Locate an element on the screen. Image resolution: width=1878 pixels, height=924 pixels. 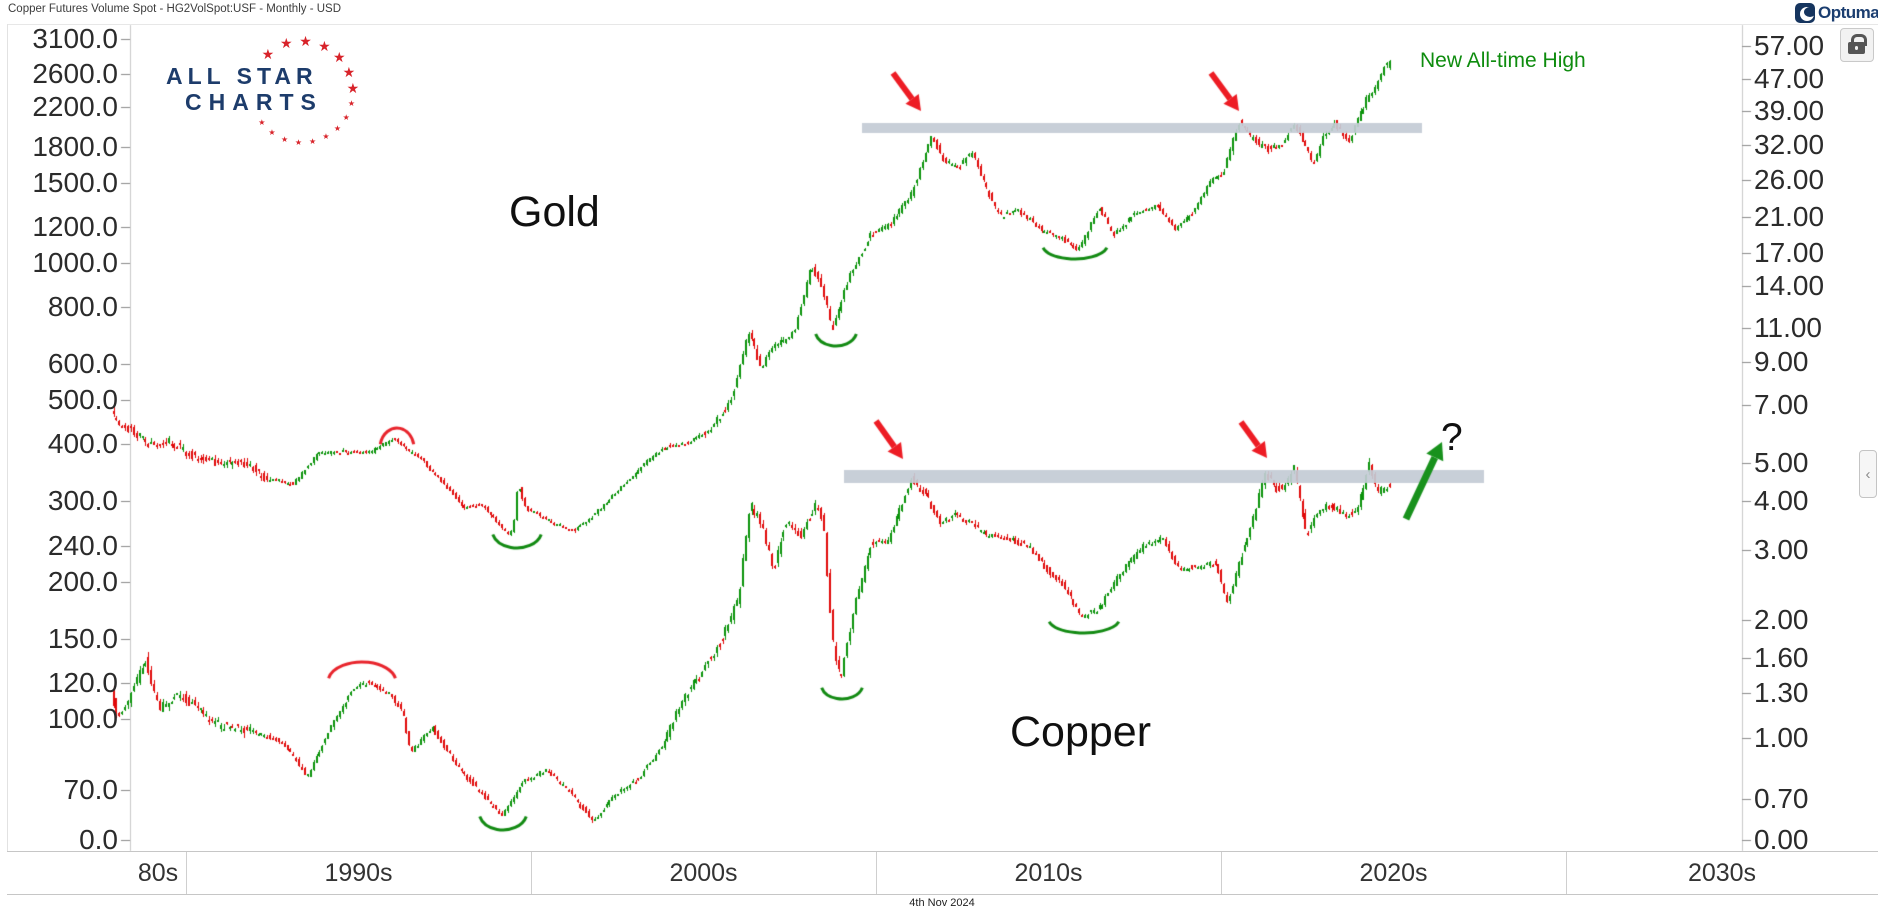
right-axis-tick-label: 0.70 is located at coordinates (1781, 799).